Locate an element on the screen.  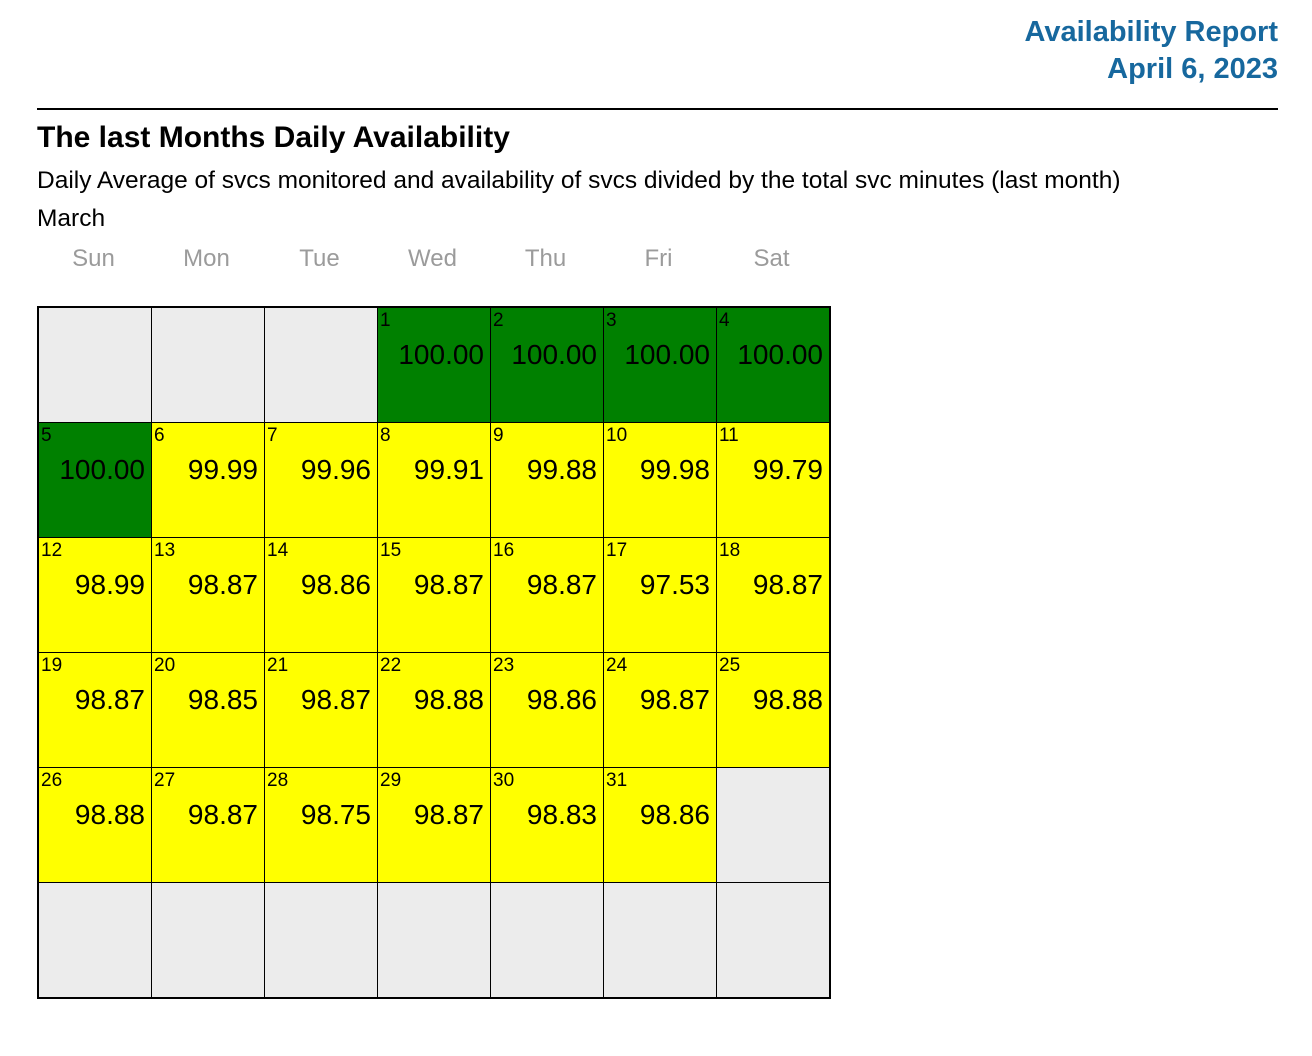
day-number: 1 is located at coordinates (385, 320).